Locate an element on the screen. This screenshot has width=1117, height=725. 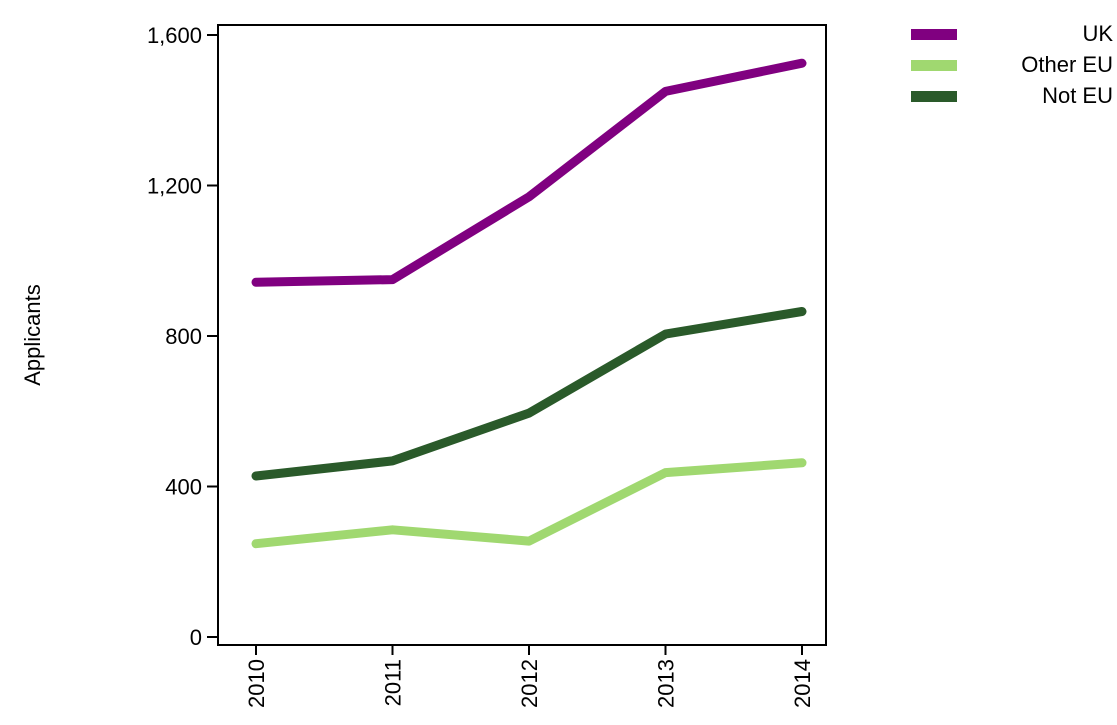
x-axis: 2010 2011 2012 2013 2014 is located at coordinates (529, 676).